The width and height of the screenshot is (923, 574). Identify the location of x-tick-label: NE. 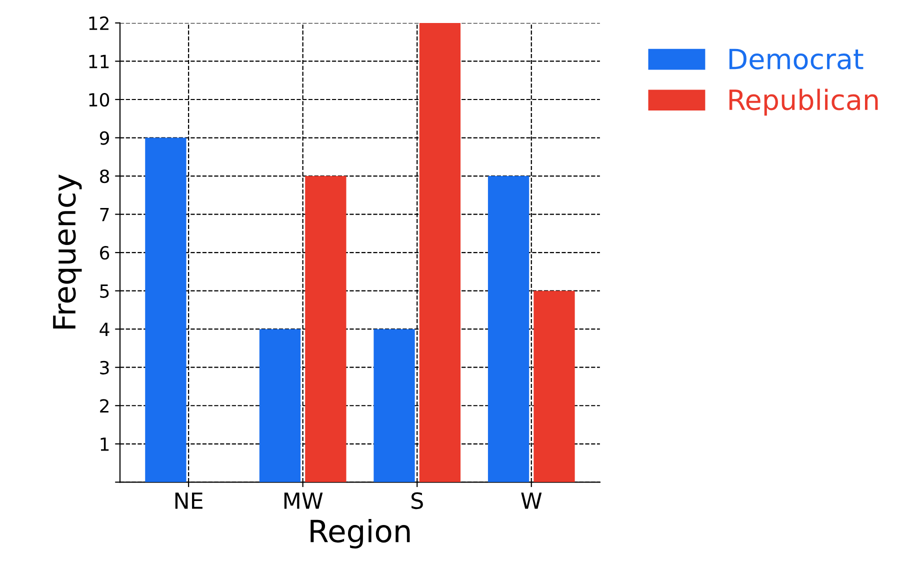
(188, 500).